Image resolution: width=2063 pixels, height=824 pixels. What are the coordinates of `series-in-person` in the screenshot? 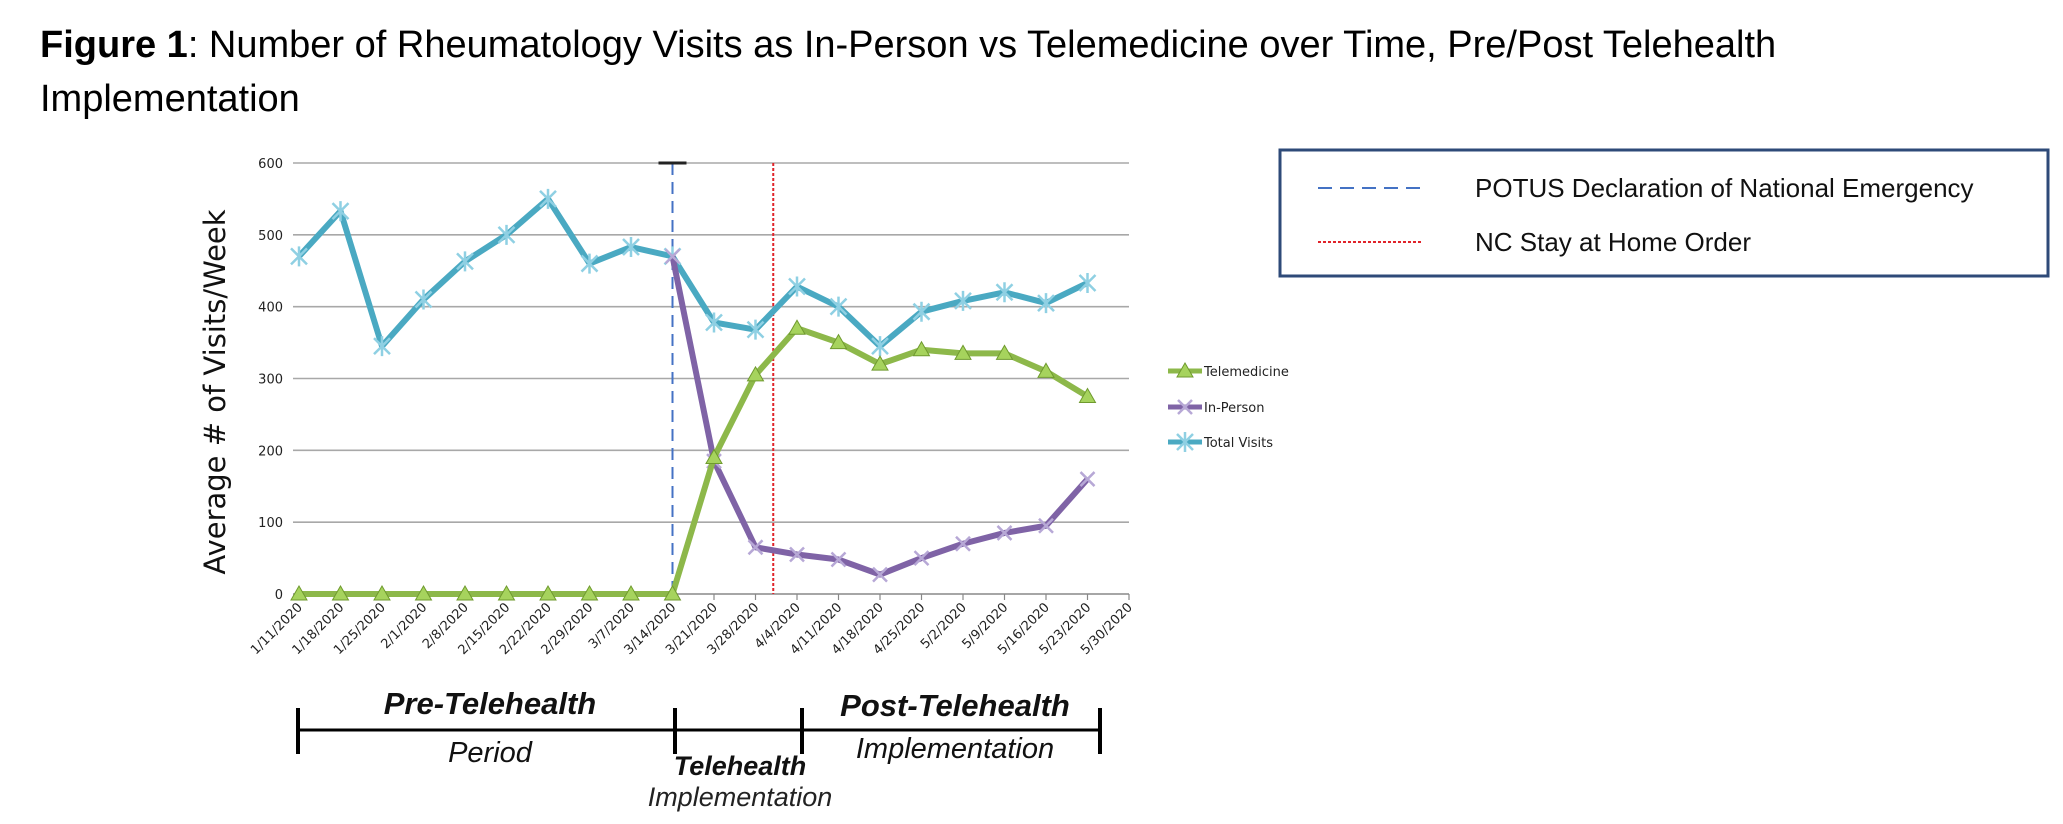 It's located at (880, 415).